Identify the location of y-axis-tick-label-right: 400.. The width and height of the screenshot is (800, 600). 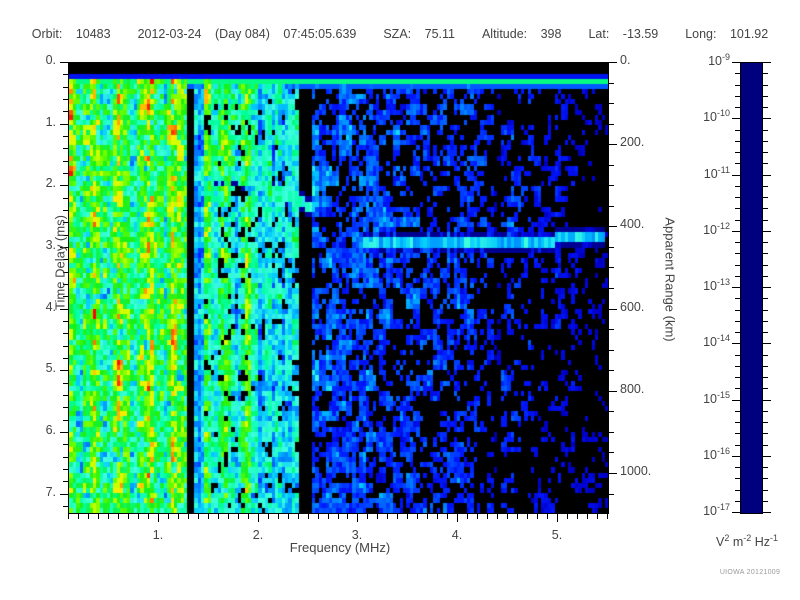
(632, 224).